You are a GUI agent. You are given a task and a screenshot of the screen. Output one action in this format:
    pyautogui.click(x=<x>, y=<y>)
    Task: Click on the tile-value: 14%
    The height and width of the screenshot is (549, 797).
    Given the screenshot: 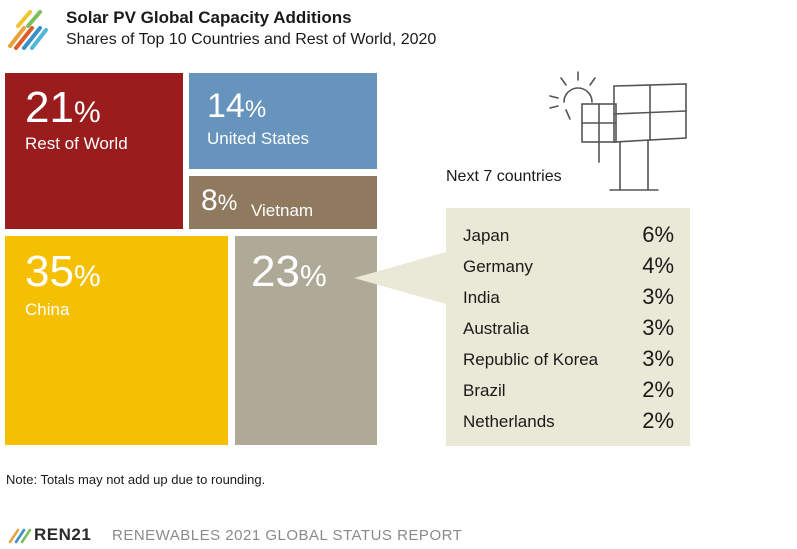 What is the action you would take?
    pyautogui.click(x=237, y=106)
    